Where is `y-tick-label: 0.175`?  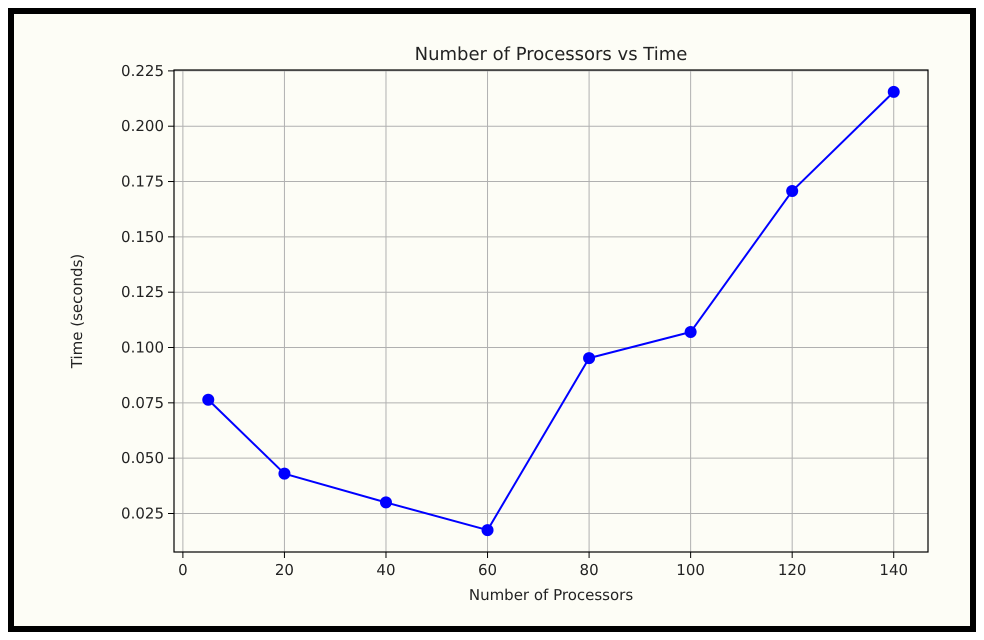 y-tick-label: 0.175 is located at coordinates (142, 181).